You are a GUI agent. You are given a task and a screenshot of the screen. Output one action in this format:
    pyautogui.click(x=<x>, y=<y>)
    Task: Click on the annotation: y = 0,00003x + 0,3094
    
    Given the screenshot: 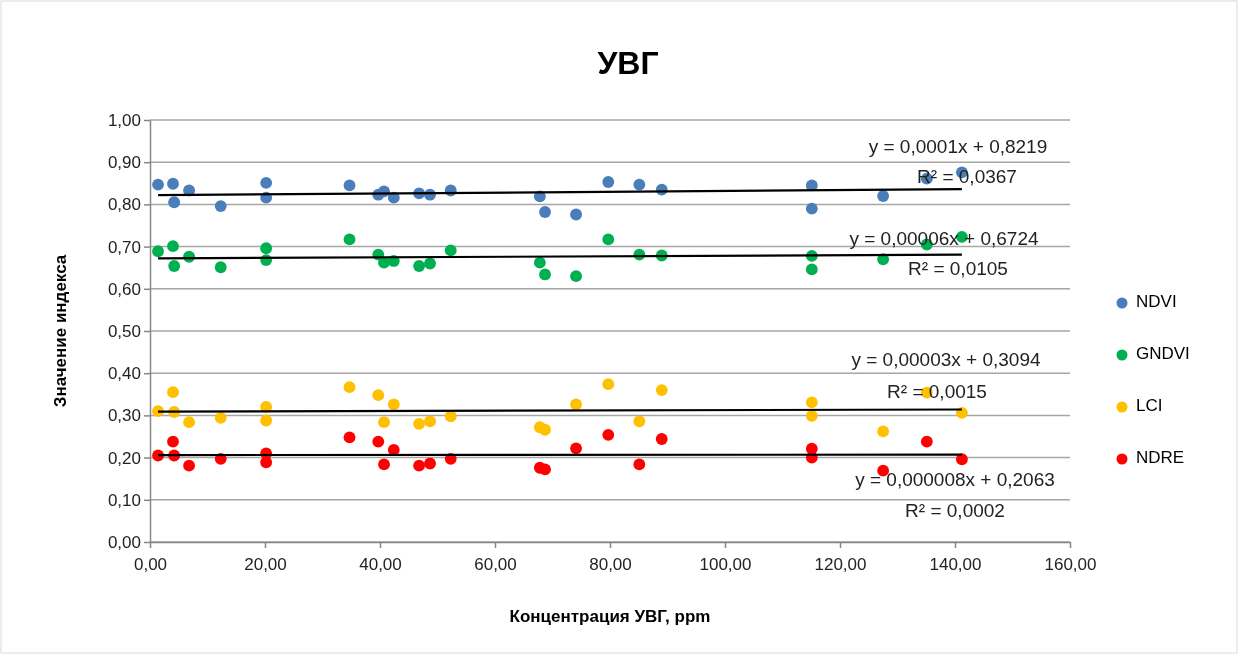 What is the action you would take?
    pyautogui.click(x=946, y=360)
    